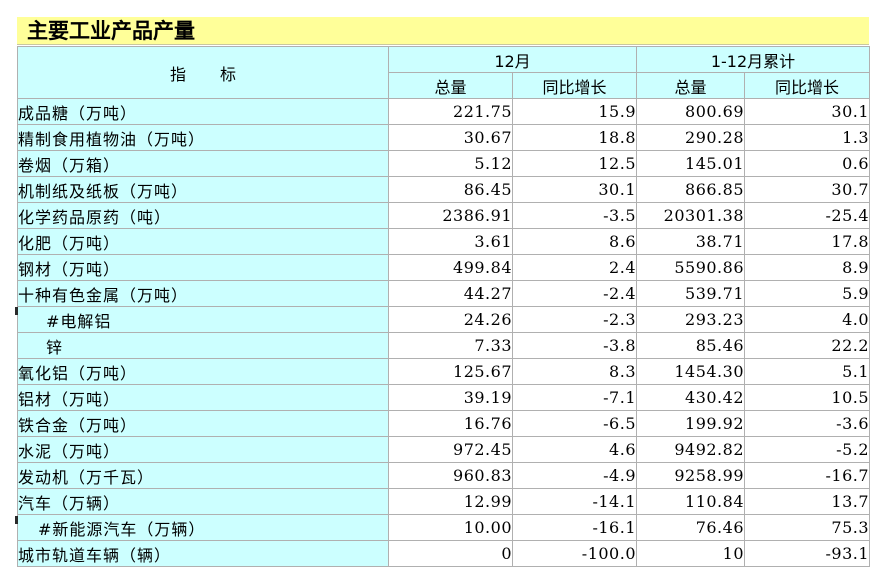 This screenshot has height=587, width=890. What do you see at coordinates (807, 111) in the screenshot?
I see `cumulative-yoy-cell: 30.1` at bounding box center [807, 111].